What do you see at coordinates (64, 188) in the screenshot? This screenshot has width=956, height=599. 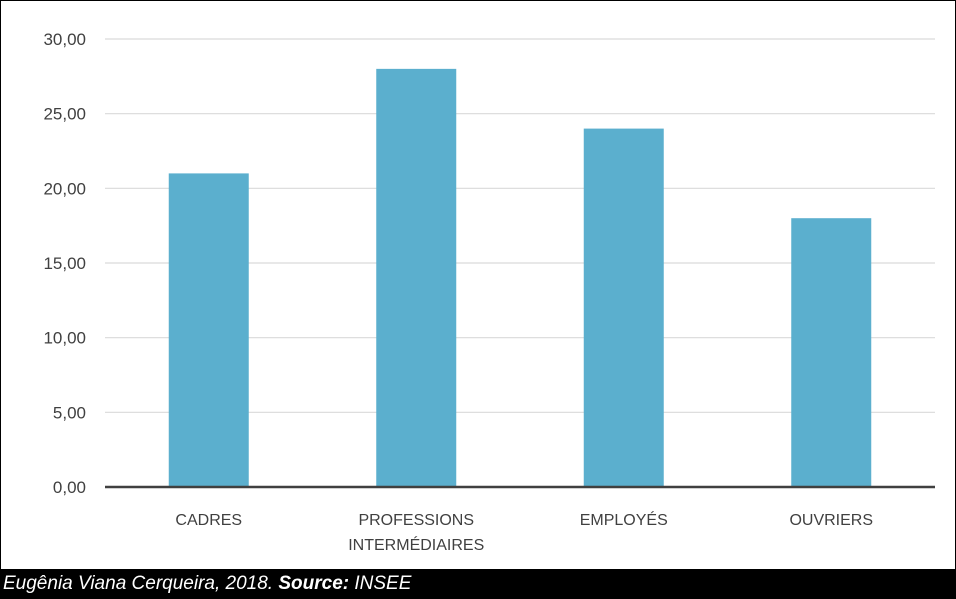 I see `y-tick-label: 20,00` at bounding box center [64, 188].